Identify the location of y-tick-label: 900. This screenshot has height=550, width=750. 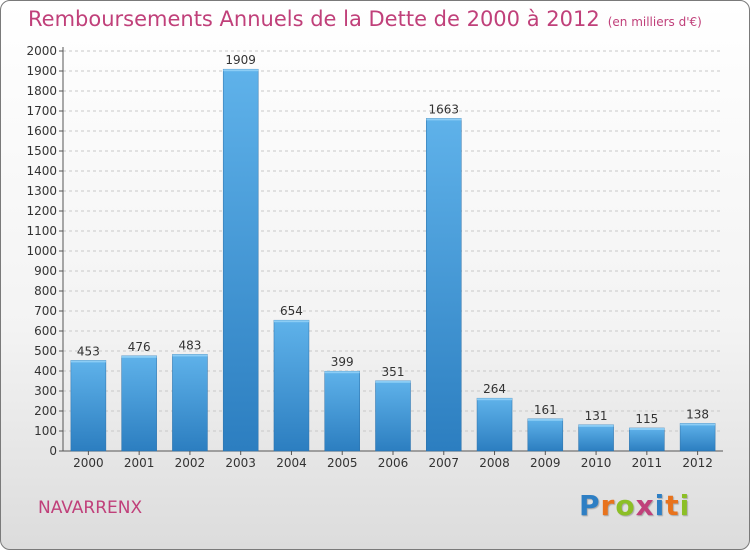
(45, 271).